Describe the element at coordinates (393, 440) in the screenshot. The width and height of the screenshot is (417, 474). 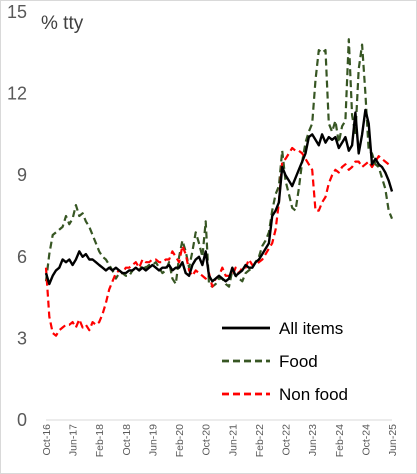
I see `x-tick-label: Jun-25` at that location.